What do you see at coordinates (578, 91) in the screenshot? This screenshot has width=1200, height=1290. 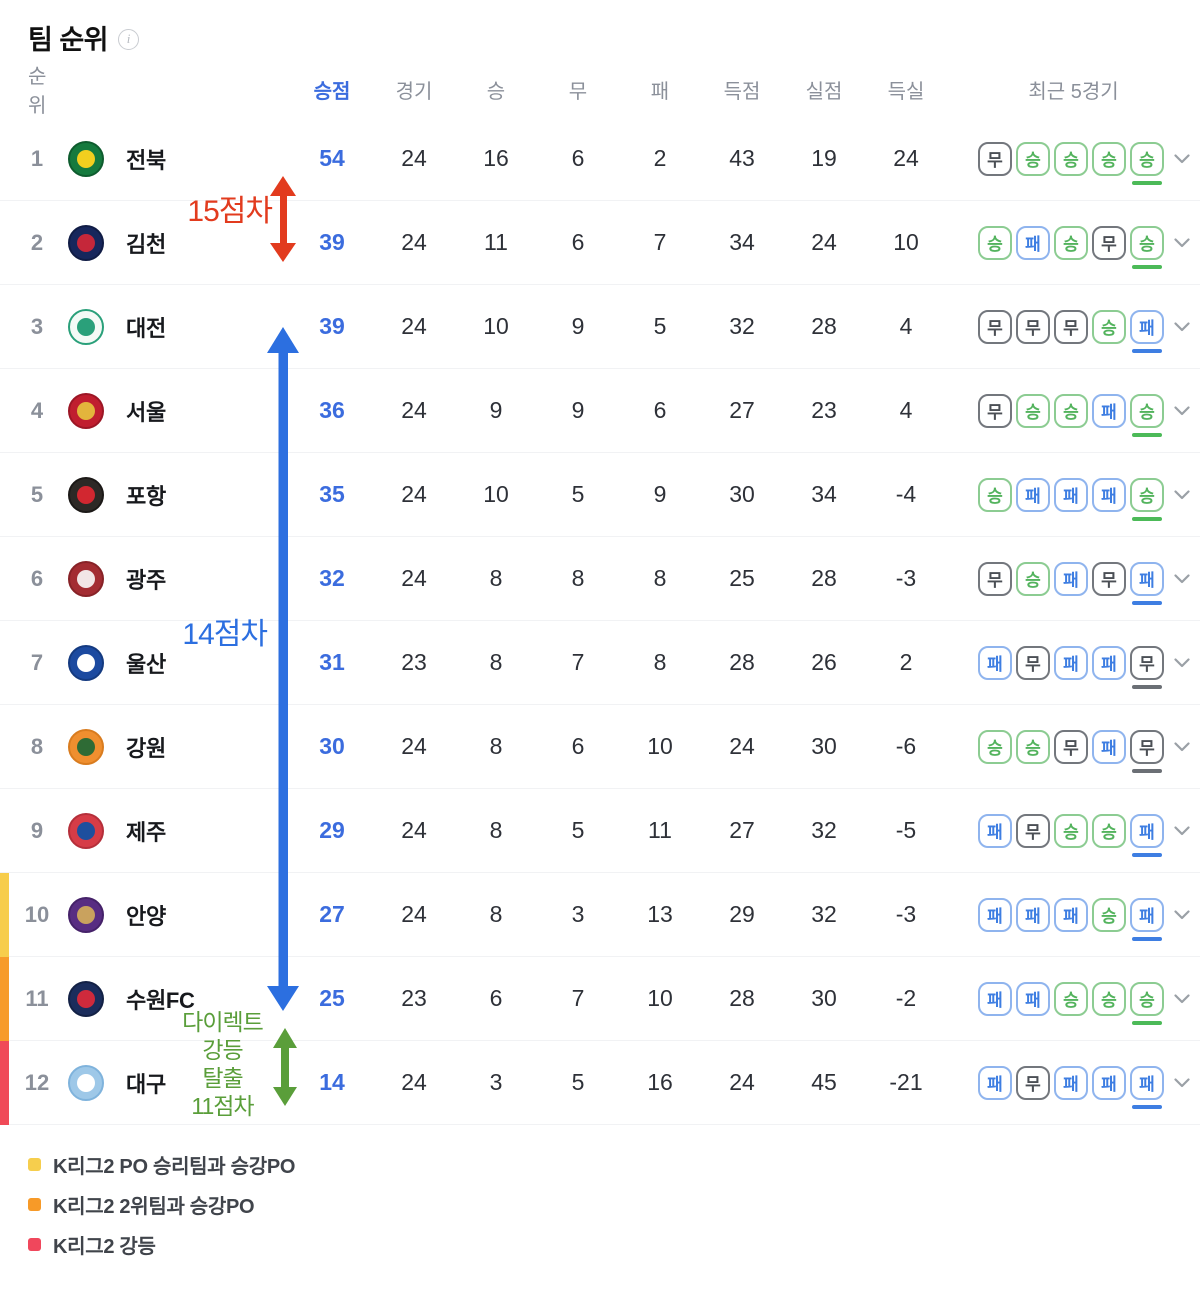 I see `header-draws: 무` at bounding box center [578, 91].